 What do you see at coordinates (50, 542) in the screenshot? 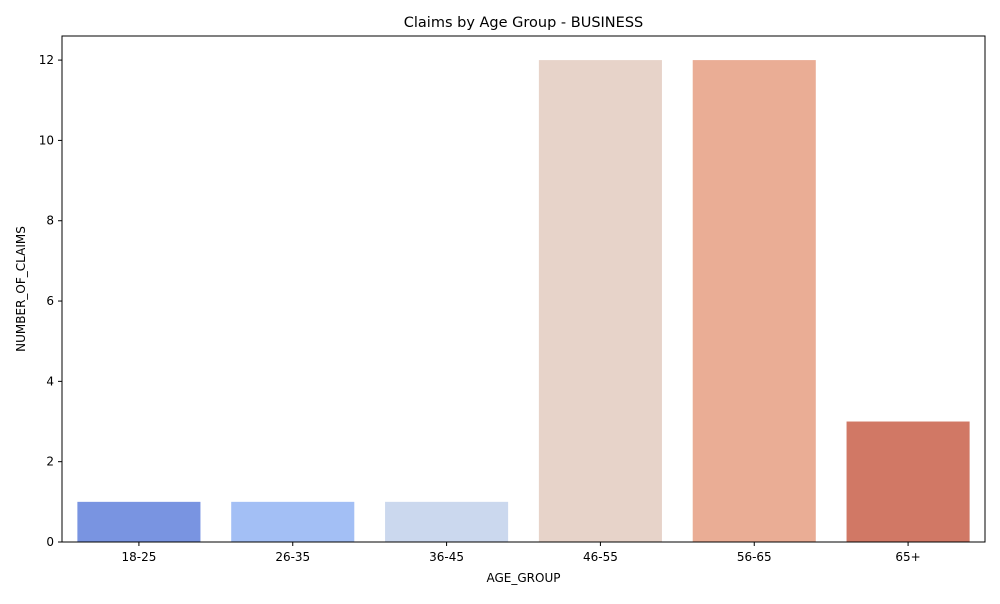
I see `y-tick-label: 0` at bounding box center [50, 542].